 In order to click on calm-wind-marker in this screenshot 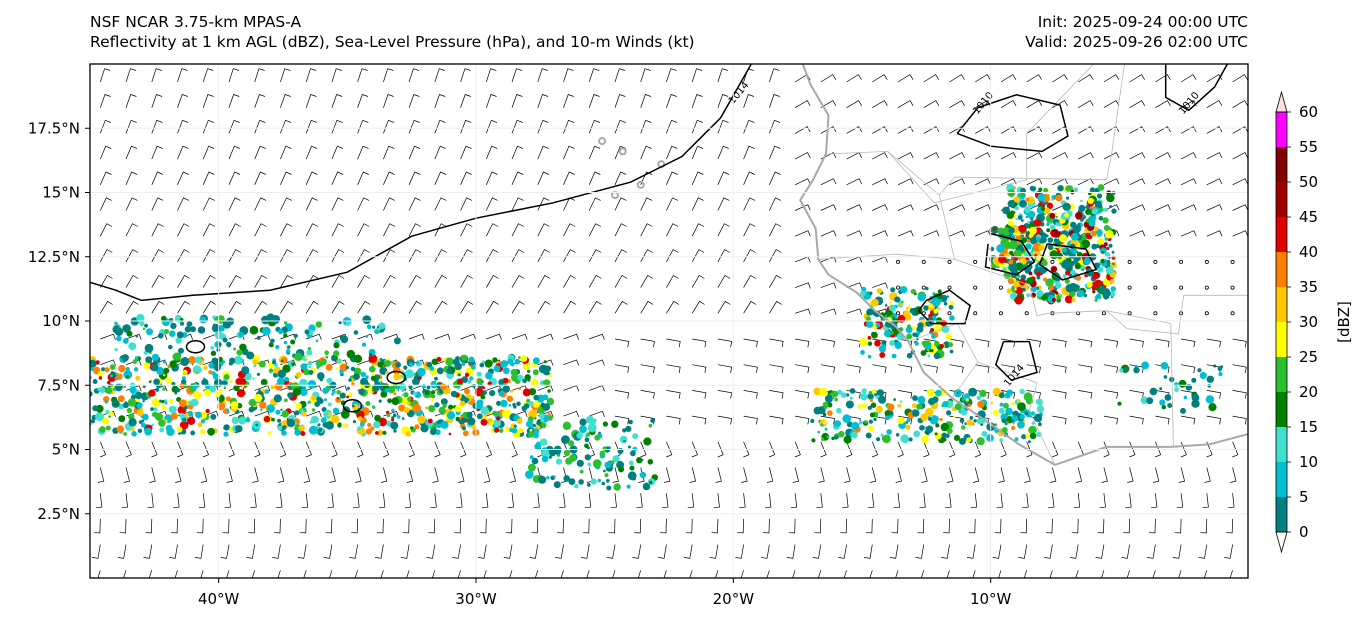, I will do `click(975, 287)`.